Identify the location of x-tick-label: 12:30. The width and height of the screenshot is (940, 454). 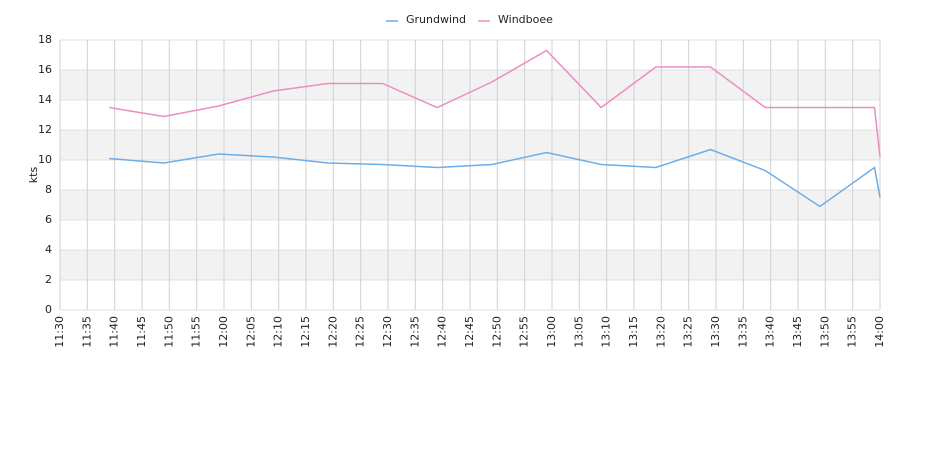
(387, 332).